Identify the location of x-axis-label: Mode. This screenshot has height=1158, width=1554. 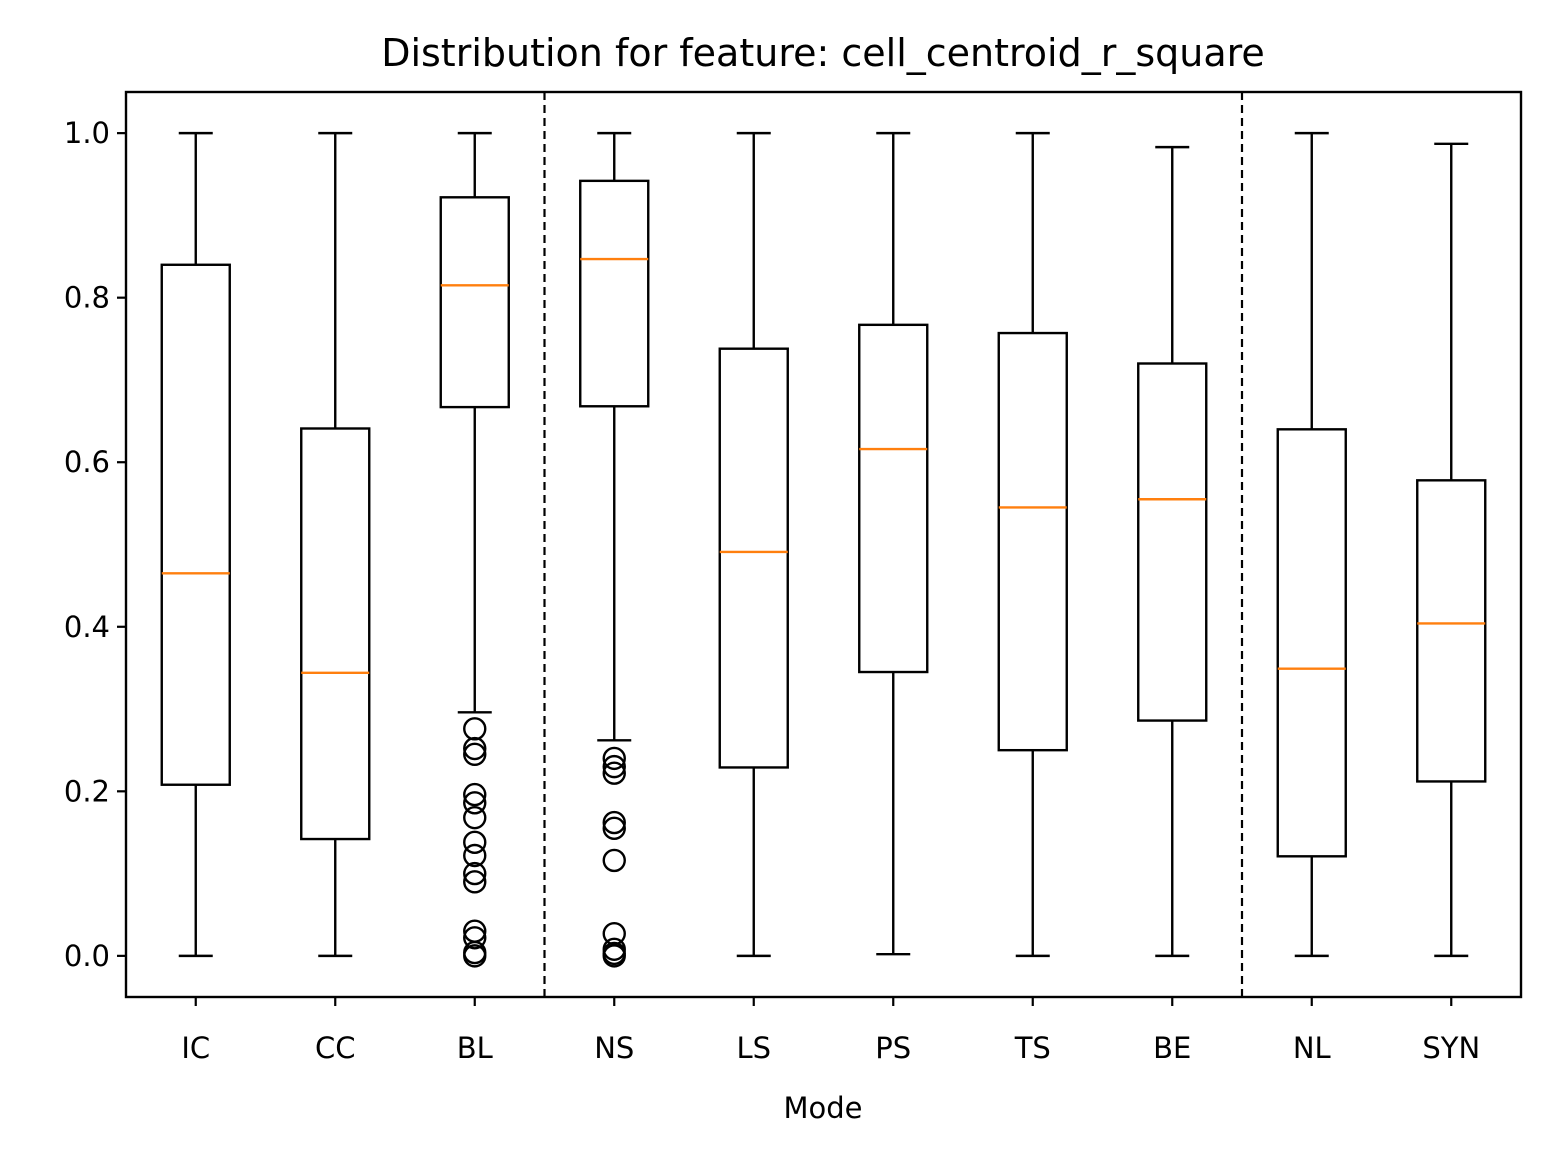
(822, 1108).